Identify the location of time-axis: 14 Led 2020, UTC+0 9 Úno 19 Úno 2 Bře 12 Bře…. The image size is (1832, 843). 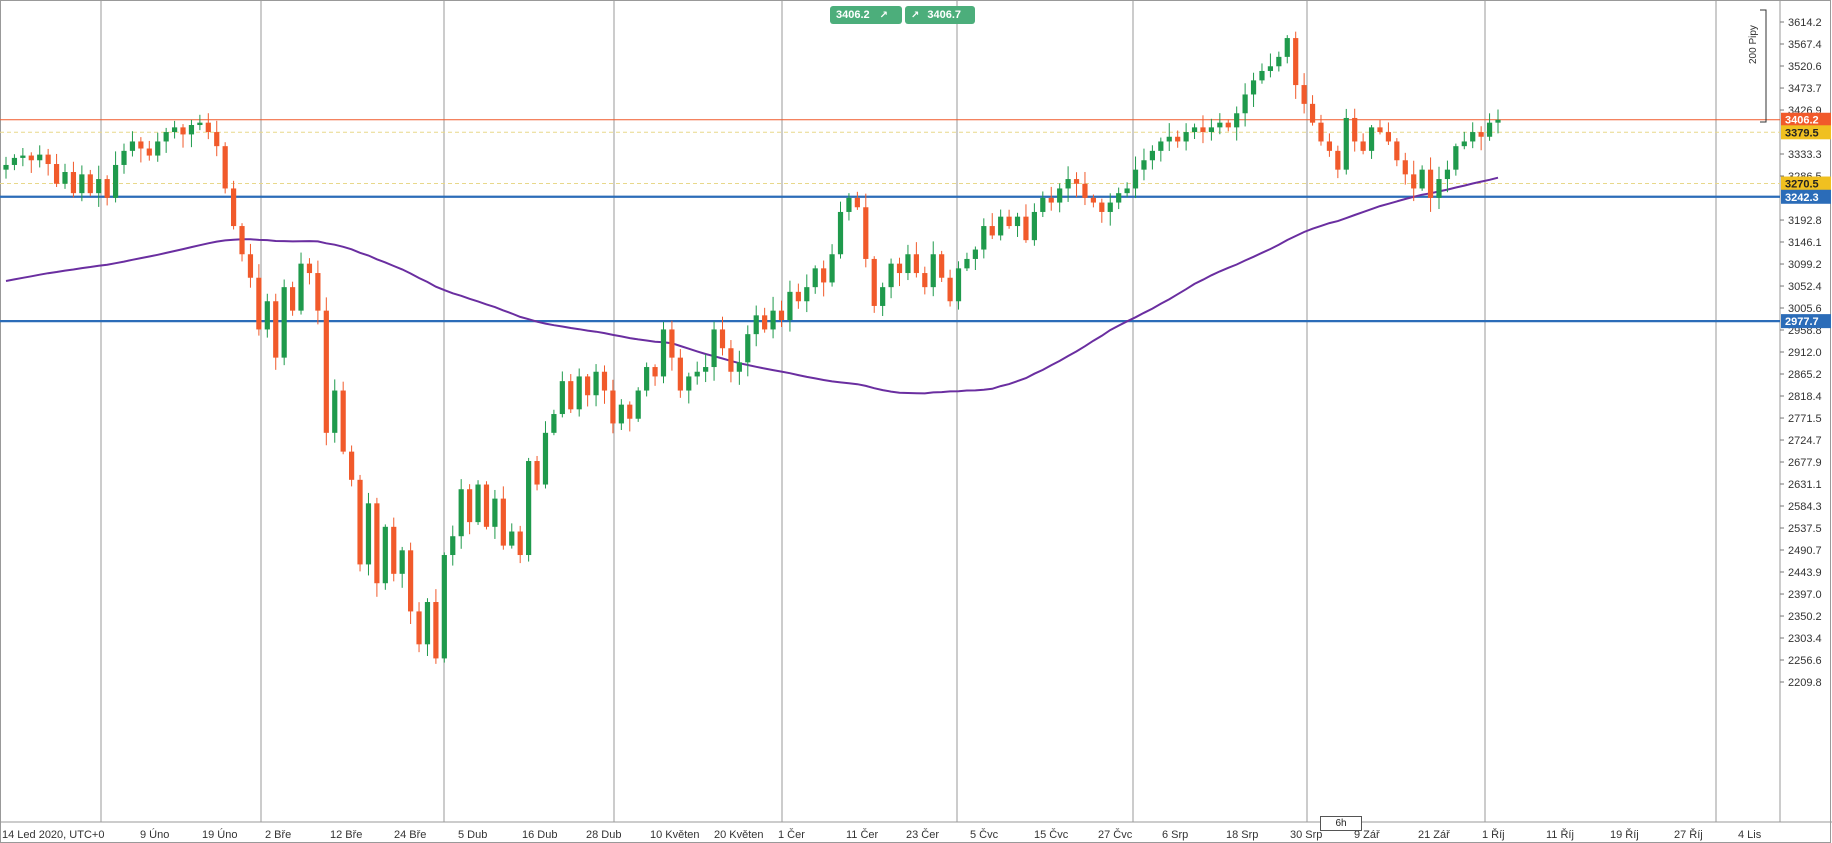
(882, 834).